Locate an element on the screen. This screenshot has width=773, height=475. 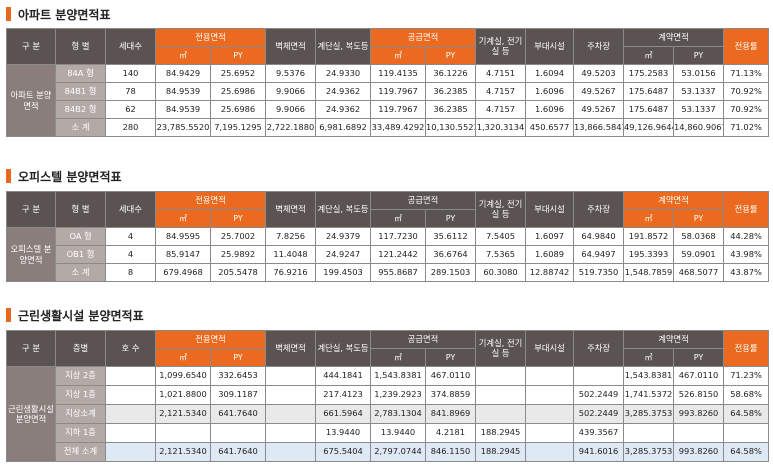
table-cell: 25.6952 is located at coordinates (238, 73).